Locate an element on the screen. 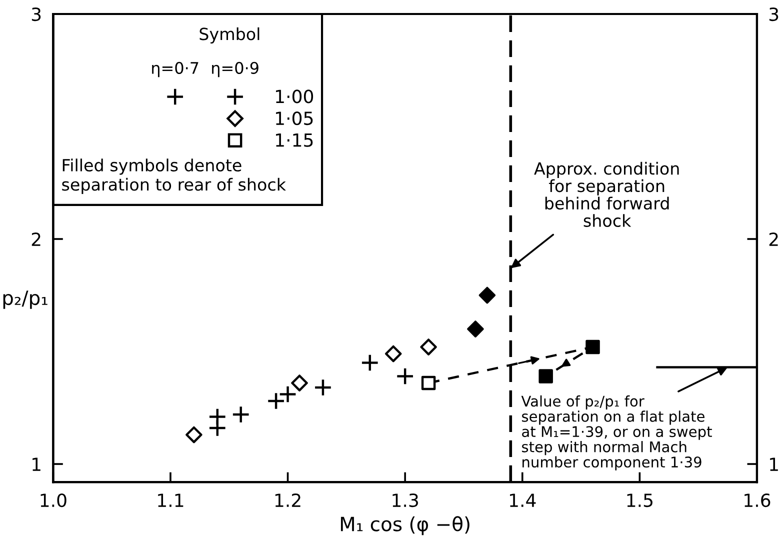 This screenshot has width=782, height=549. x-tick-label: 1.2 is located at coordinates (287, 500).